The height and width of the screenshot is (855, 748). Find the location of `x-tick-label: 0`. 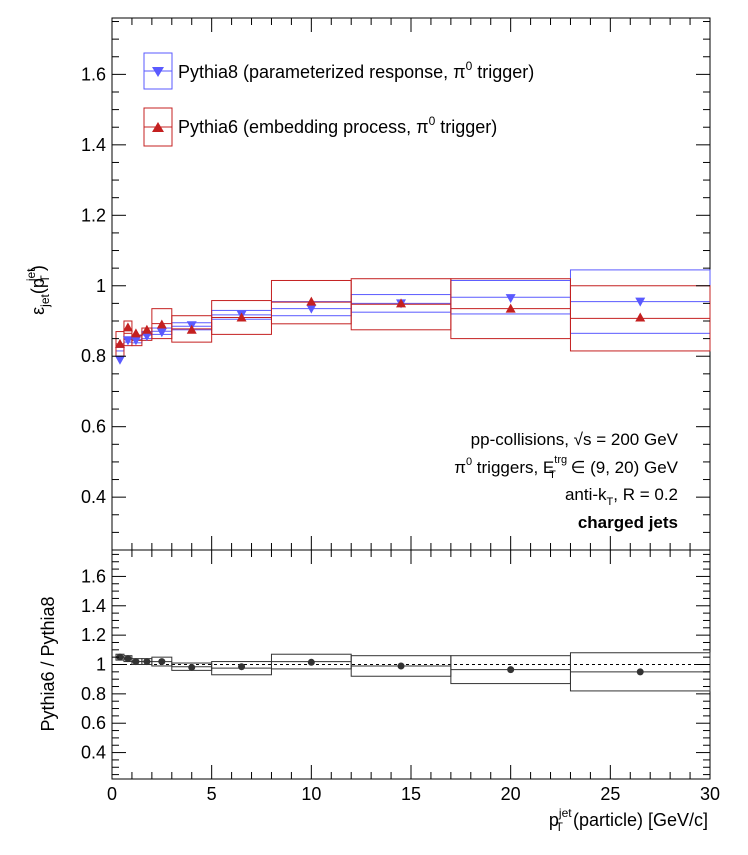

x-tick-label: 0 is located at coordinates (112, 794).